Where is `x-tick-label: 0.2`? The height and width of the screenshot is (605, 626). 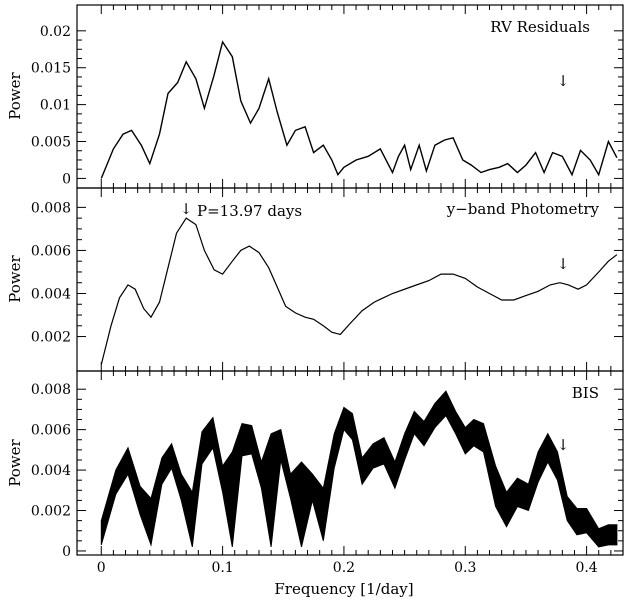 x-tick-label: 0.2 is located at coordinates (344, 568).